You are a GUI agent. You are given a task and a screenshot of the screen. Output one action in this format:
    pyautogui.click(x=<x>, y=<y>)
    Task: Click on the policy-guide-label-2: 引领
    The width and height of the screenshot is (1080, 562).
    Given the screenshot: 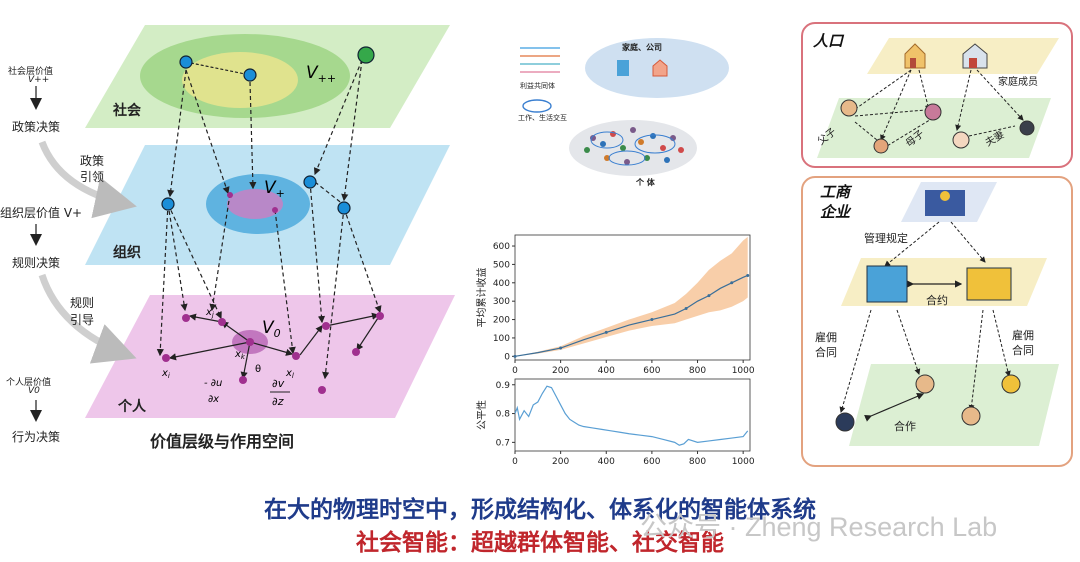 What is the action you would take?
    pyautogui.click(x=92, y=177)
    